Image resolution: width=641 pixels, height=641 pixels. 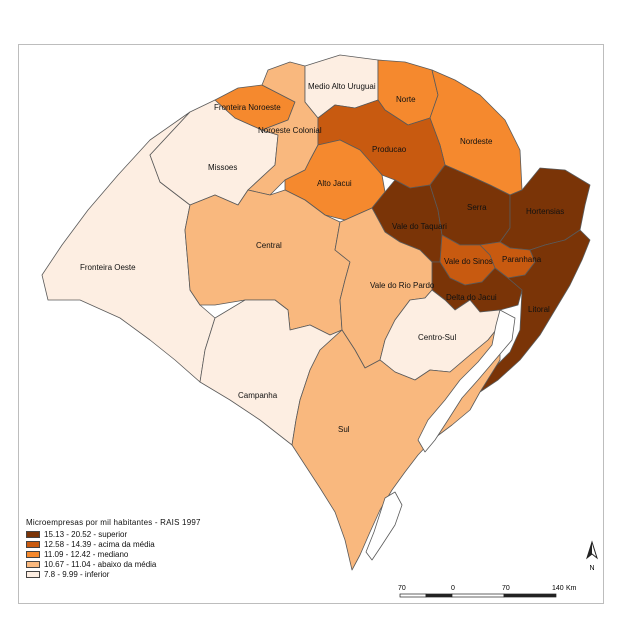 I want to click on legend-item: 15.13 - 20.52 - superior, so click(x=113, y=534).